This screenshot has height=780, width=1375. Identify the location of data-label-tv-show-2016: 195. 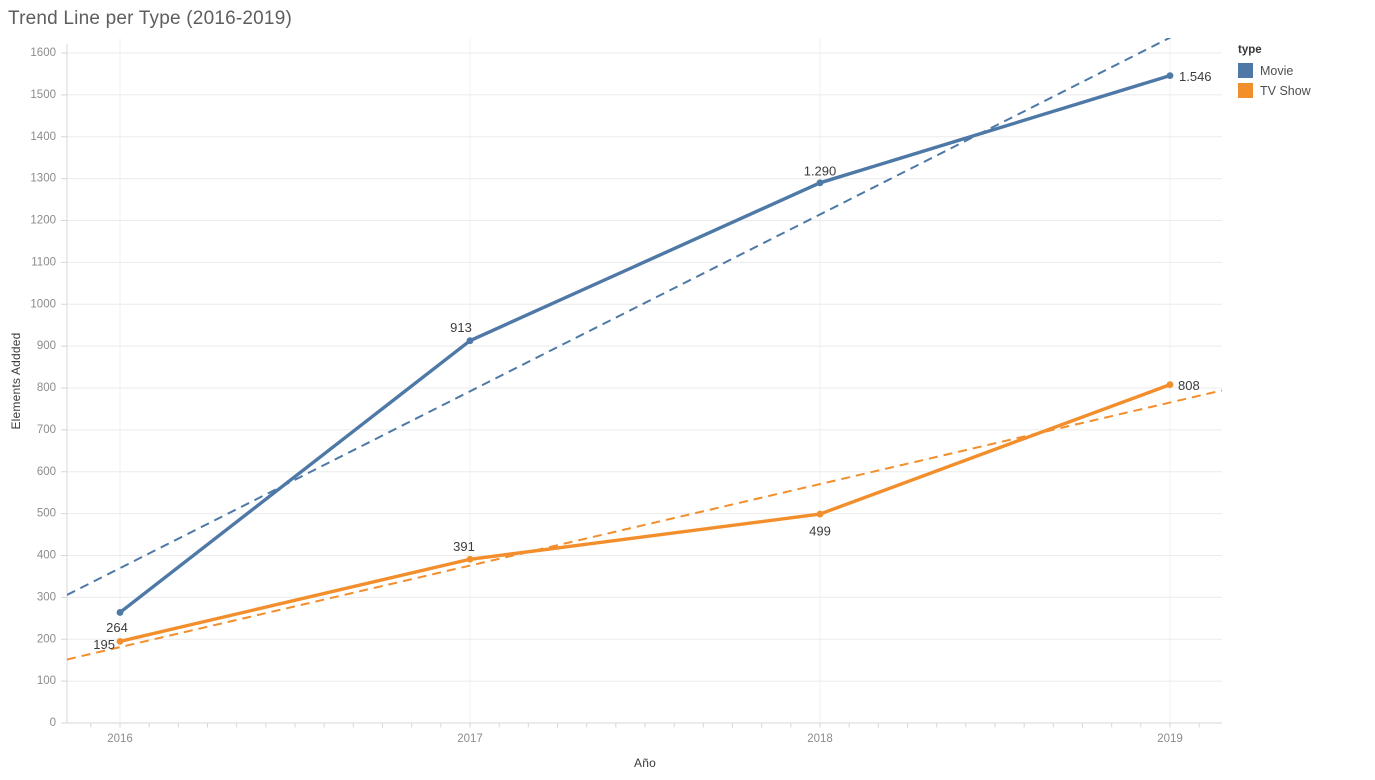
(104, 644).